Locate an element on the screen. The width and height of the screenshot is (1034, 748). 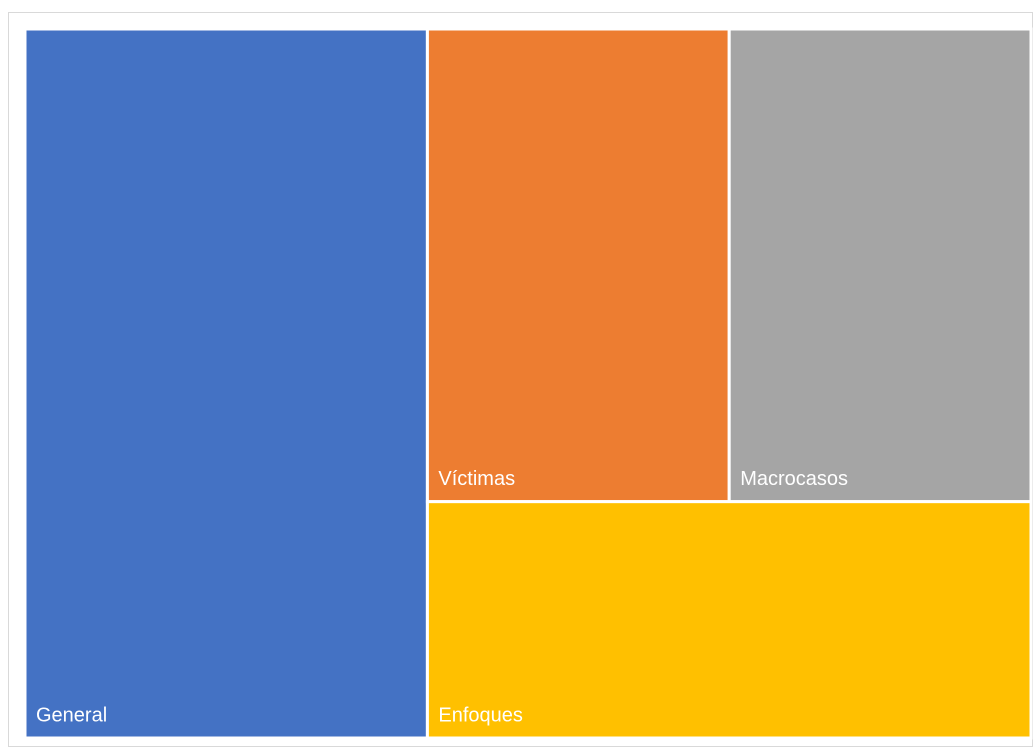
tile-label: General is located at coordinates (71, 715).